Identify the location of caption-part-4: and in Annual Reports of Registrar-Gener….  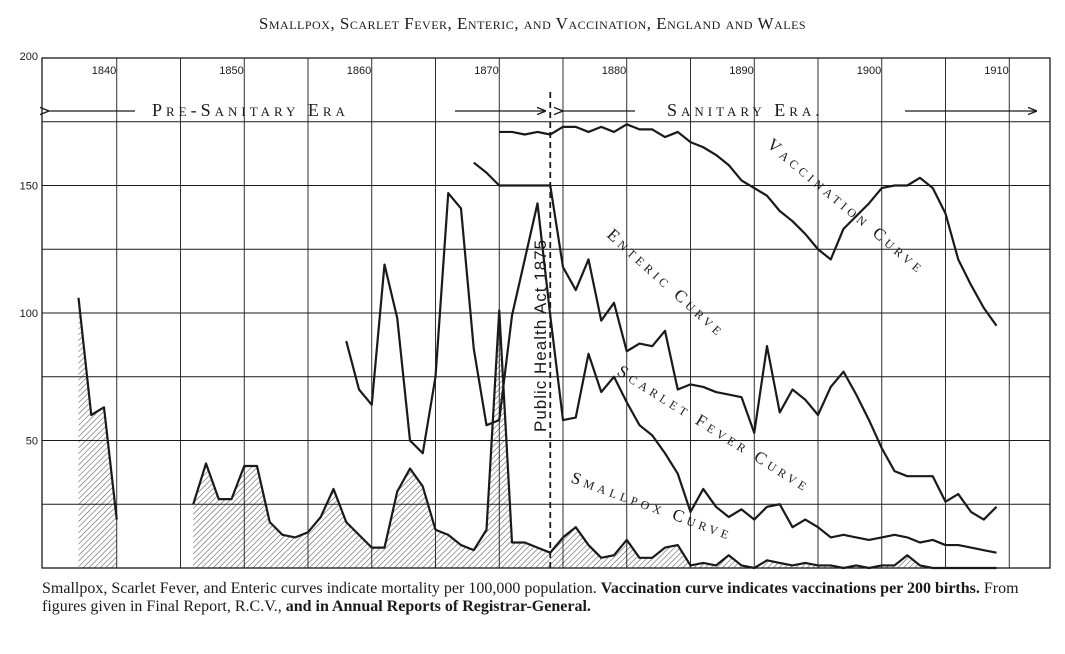
(438, 606).